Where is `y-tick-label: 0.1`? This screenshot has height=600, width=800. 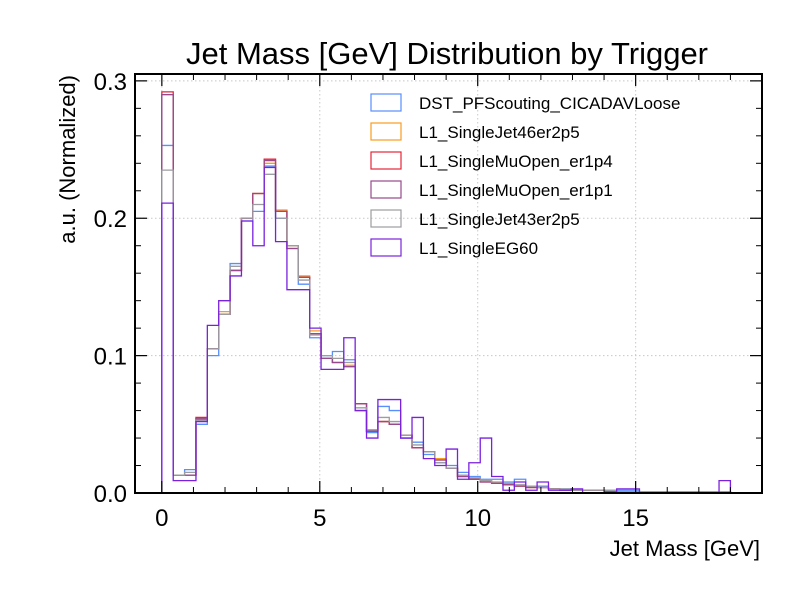 y-tick-label: 0.1 is located at coordinates (110, 357).